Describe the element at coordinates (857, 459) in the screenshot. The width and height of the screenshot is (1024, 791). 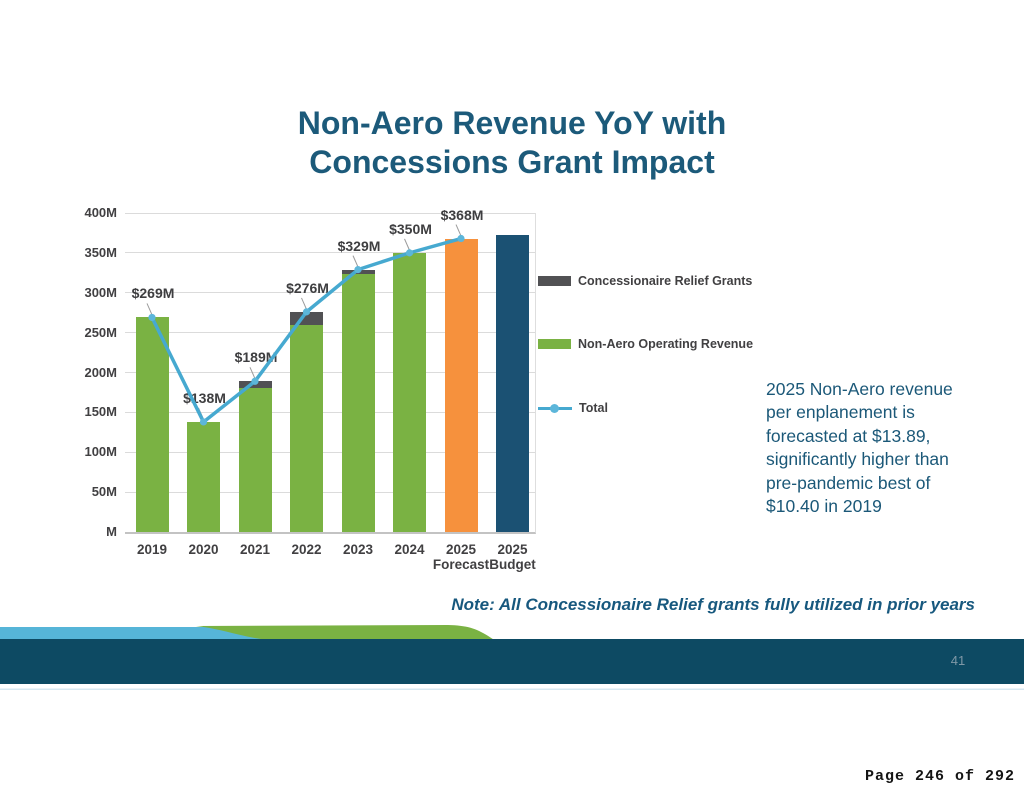
I see `annotation-line: significantly higher than` at that location.